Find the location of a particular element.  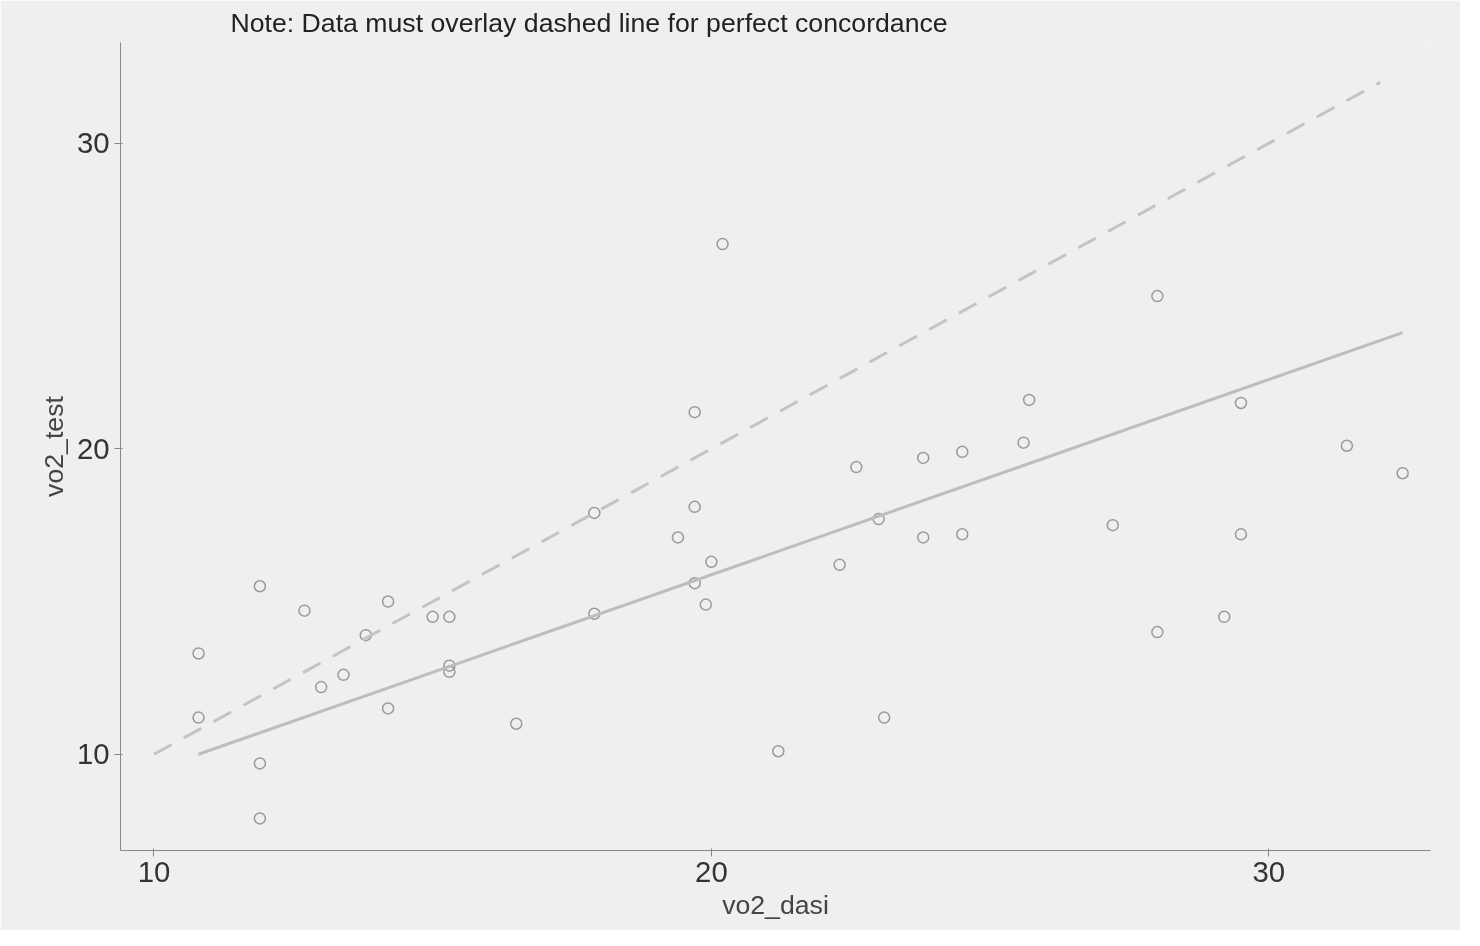

y-tick-label: 30 is located at coordinates (93, 143).